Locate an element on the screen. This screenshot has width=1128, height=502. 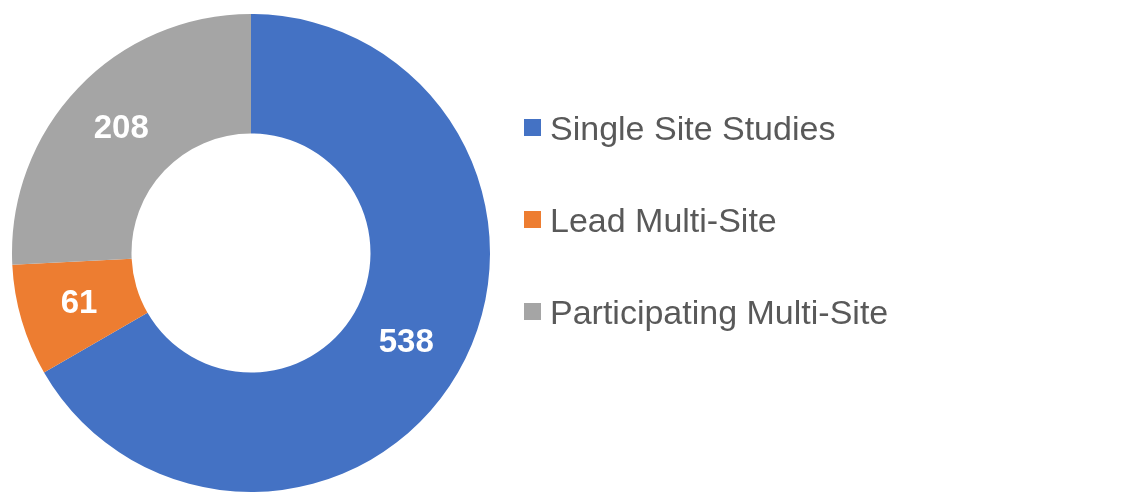
data-label: 208 is located at coordinates (121, 127).